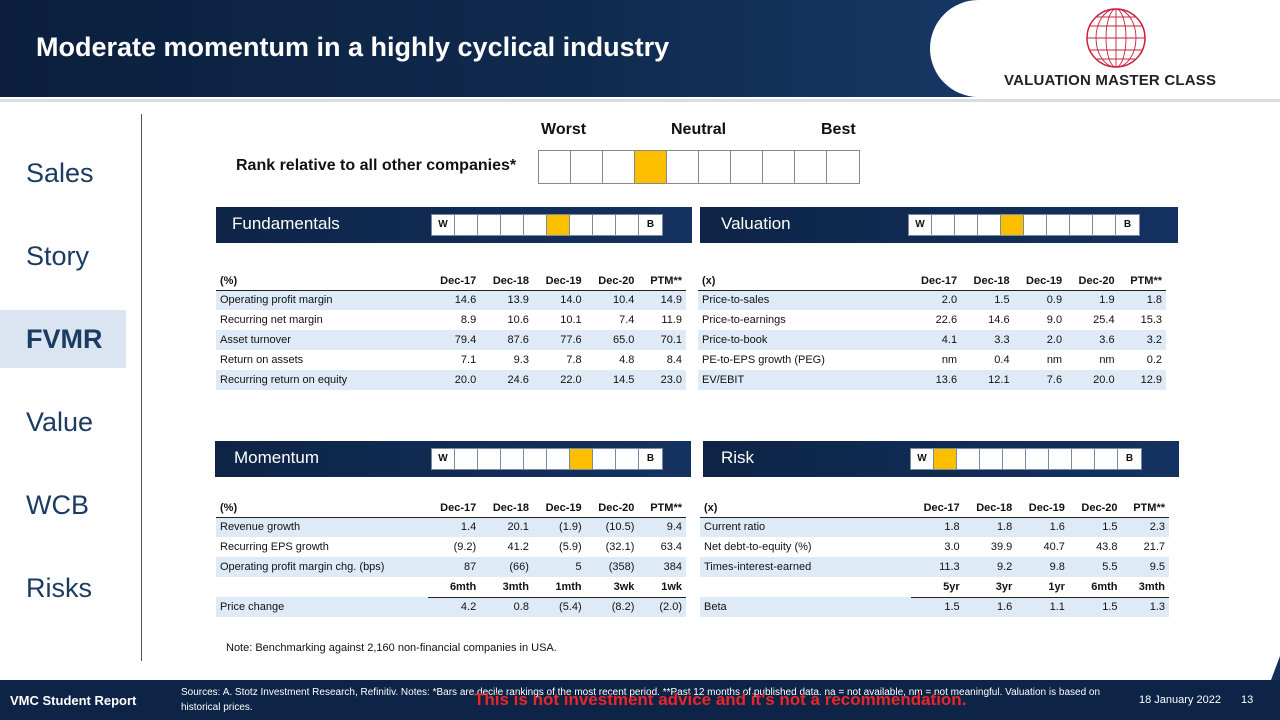  I want to click on cell-value: 4.1, so click(935, 340).